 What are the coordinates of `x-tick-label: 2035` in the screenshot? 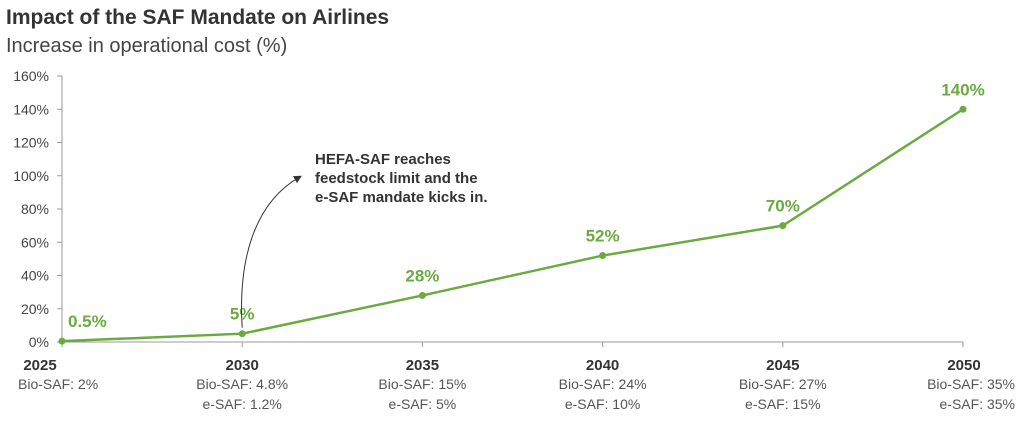 It's located at (422, 365).